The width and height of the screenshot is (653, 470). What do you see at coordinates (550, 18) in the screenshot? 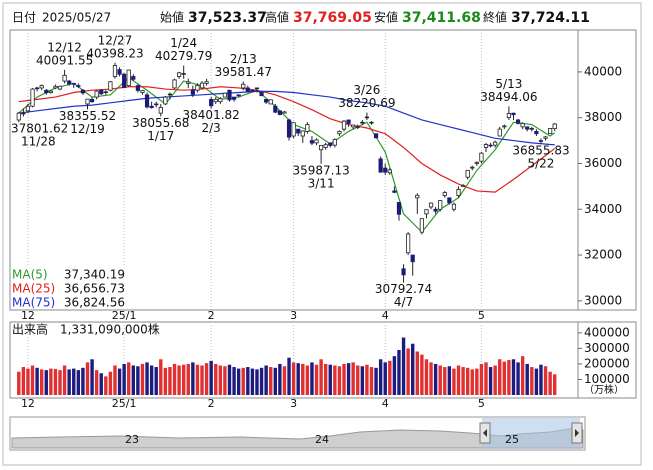
I see `header-close: 37,724.11` at bounding box center [550, 18].